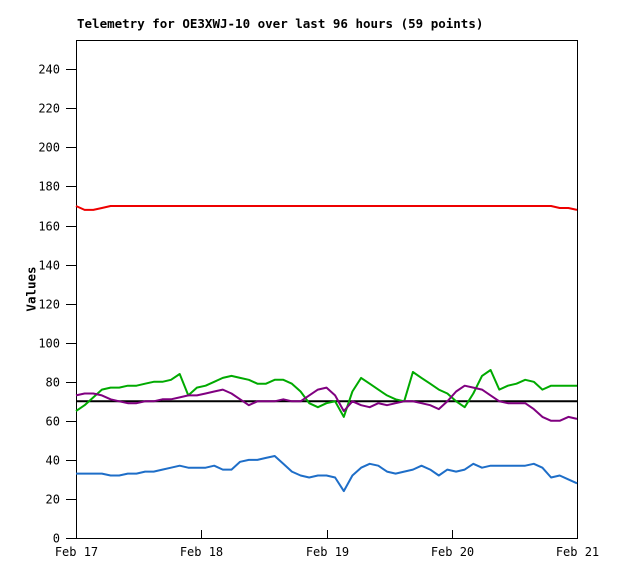  I want to click on y-tick-label: 120, so click(49, 305).